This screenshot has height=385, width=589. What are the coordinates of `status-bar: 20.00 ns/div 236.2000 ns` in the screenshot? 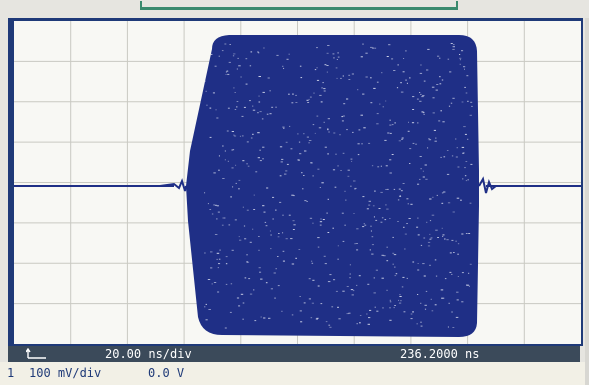 It's located at (294, 354).